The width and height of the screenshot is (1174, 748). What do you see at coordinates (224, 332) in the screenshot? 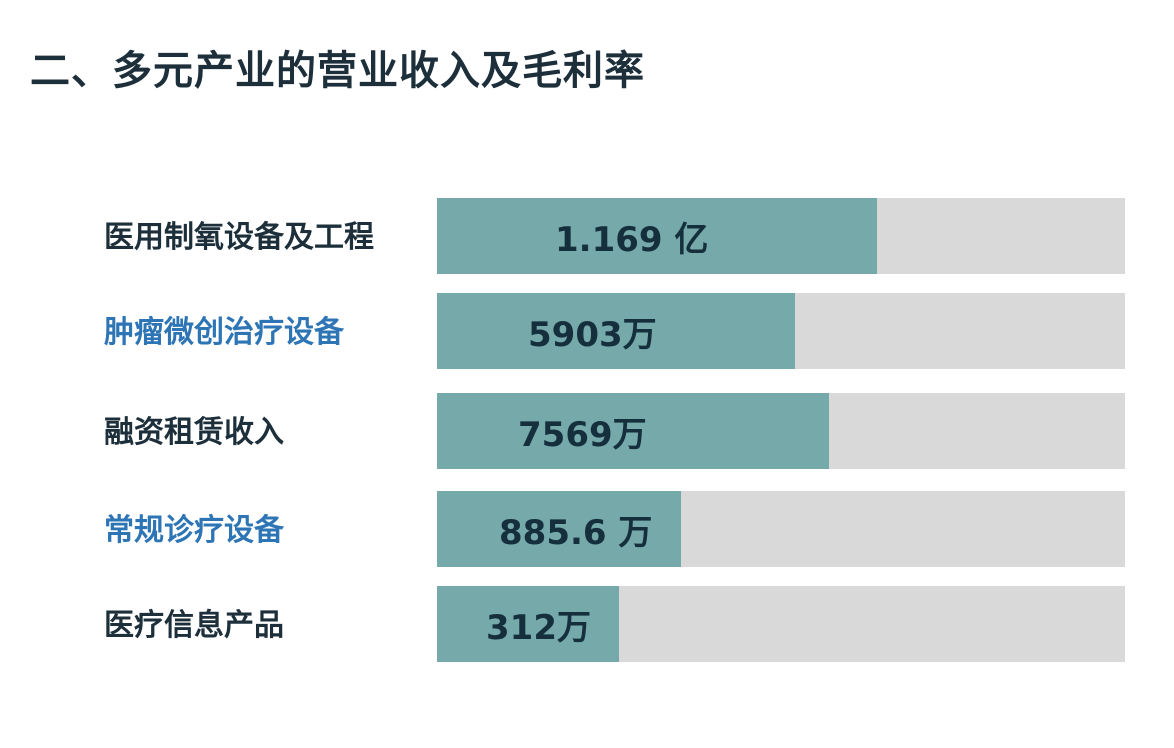
I see `category-label: 肿瘤微创治疗设备` at bounding box center [224, 332].